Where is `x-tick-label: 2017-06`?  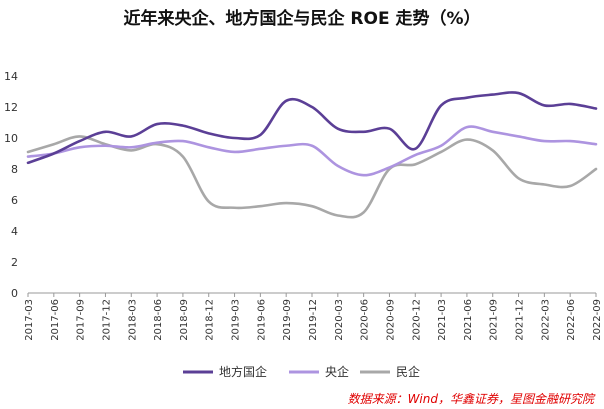
x-tick-label: 2017-06 is located at coordinates (55, 320).